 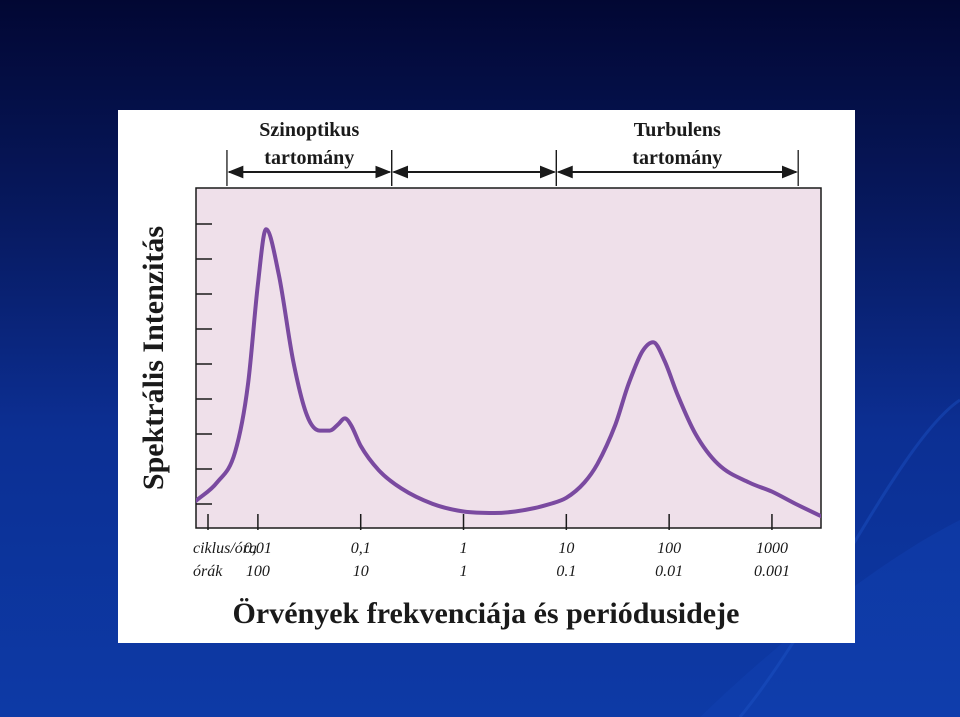 What do you see at coordinates (486, 613) in the screenshot?
I see `chart-title: Örvények frekvenciája és periódusideje` at bounding box center [486, 613].